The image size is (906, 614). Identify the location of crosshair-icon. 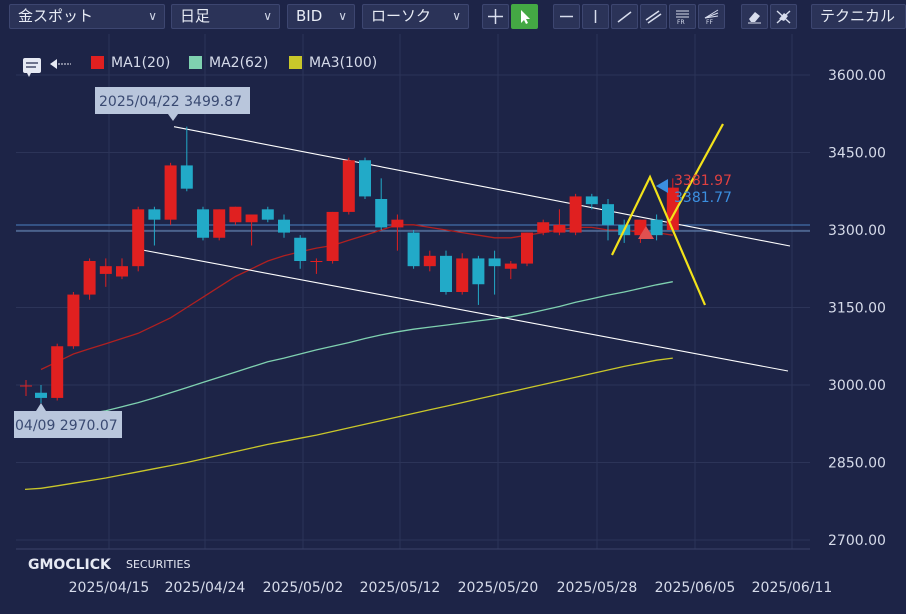
(495, 16).